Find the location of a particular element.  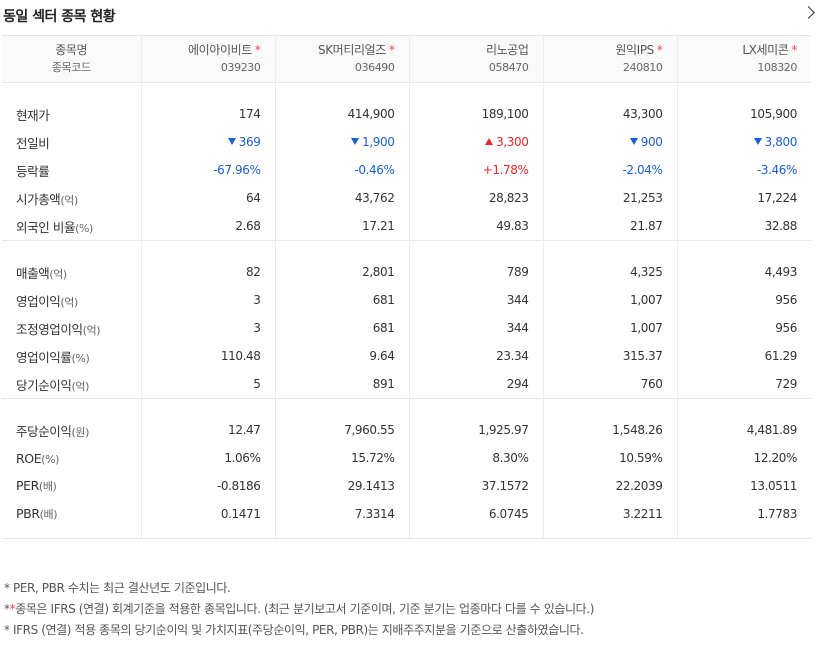

value-cell: 369 is located at coordinates (207, 142).